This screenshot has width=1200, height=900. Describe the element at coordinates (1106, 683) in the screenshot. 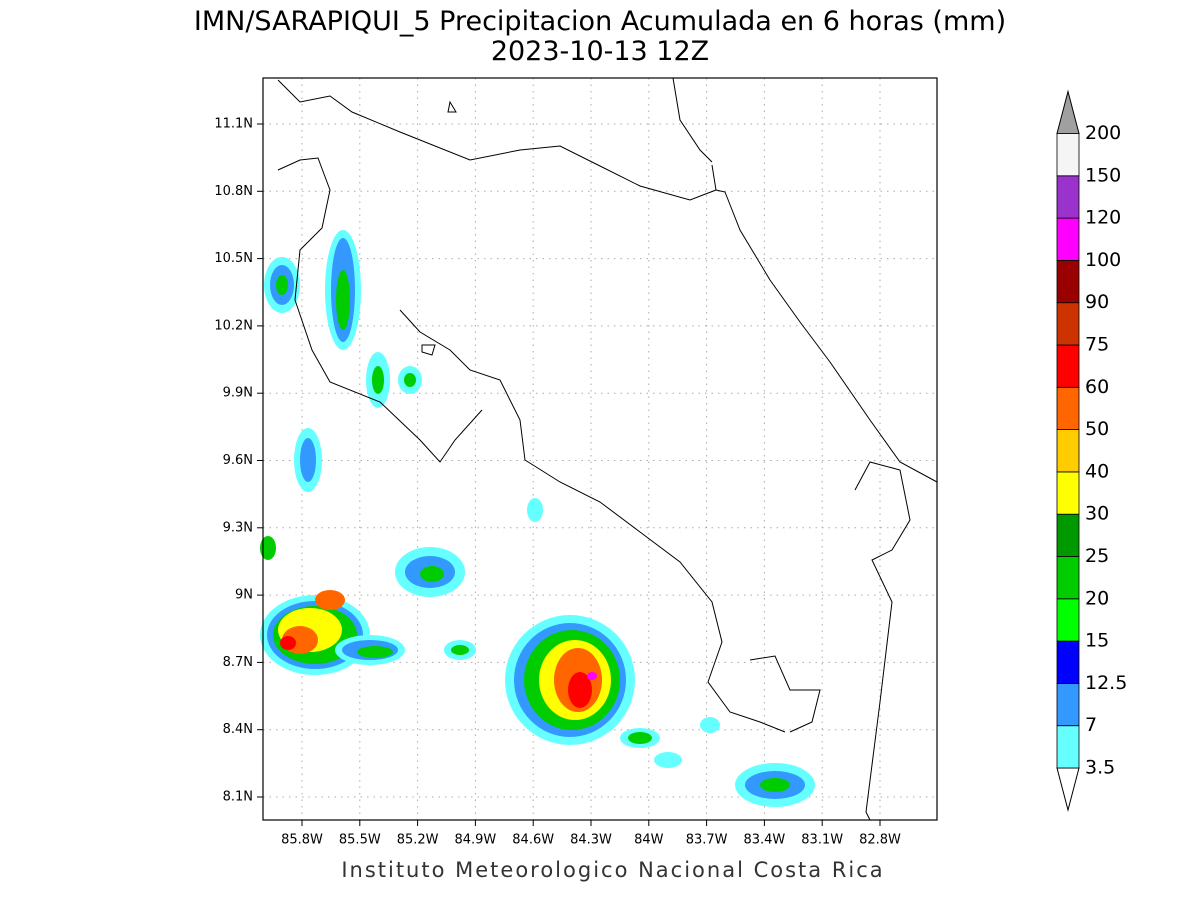

I see `colorbar-label: 12.5` at that location.